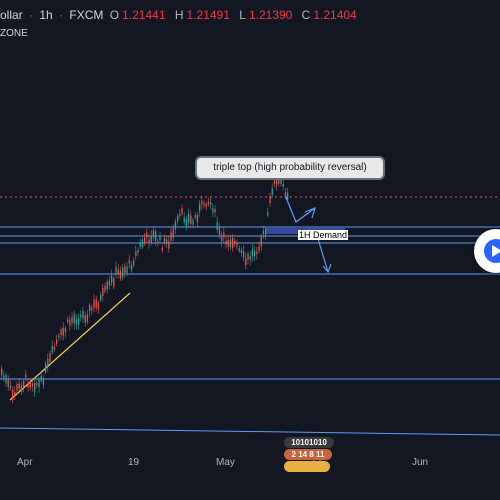 This screenshot has width=500, height=500. Describe the element at coordinates (14, 33) in the screenshot. I see `indicator-label: ZONE` at that location.